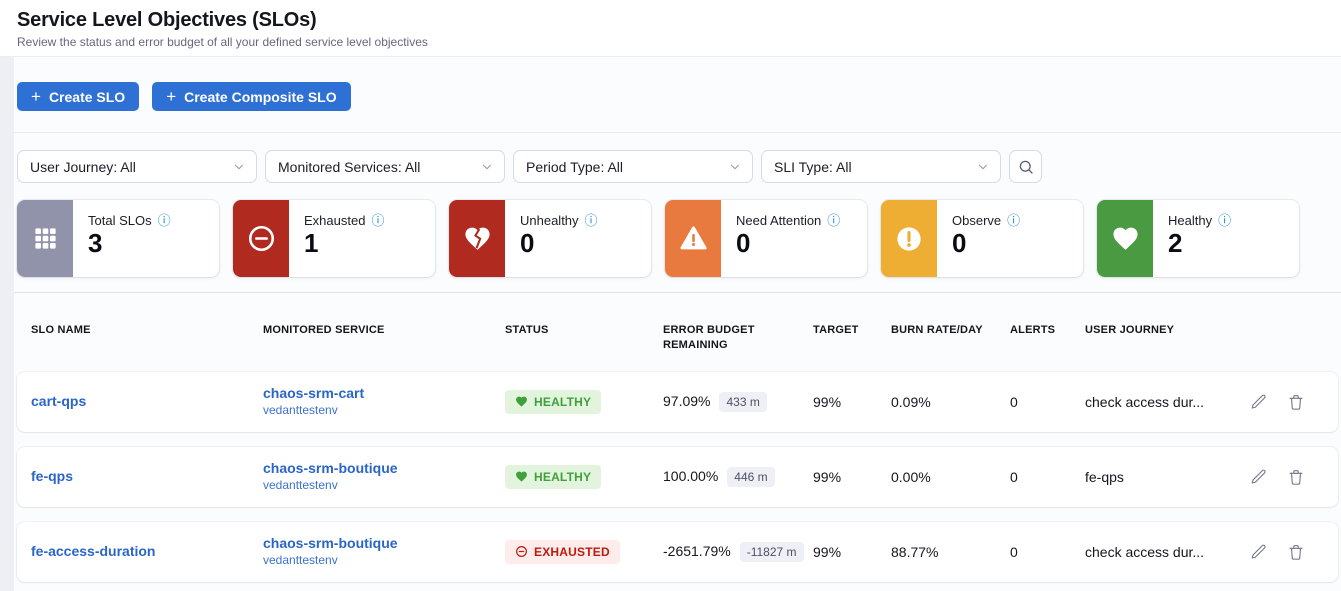 This screenshot has height=591, width=1341. What do you see at coordinates (45, 238) in the screenshot?
I see `grid-icon` at bounding box center [45, 238].